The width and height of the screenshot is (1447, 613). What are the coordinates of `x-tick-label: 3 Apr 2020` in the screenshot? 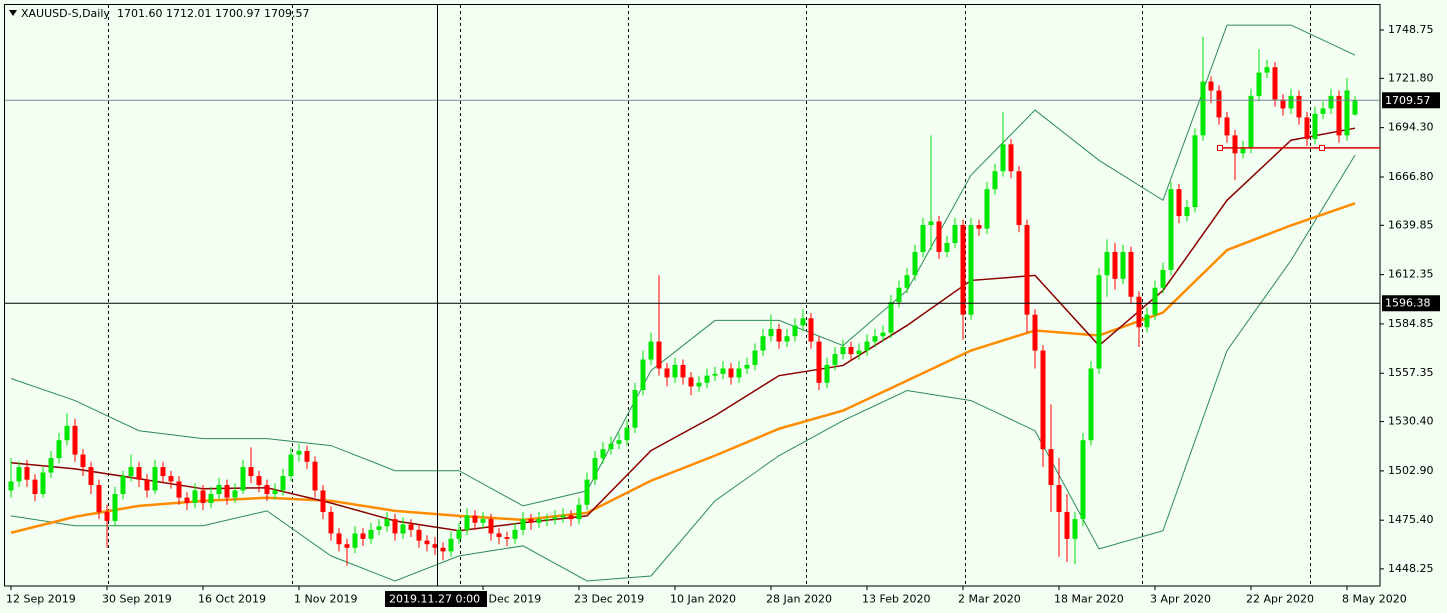 It's located at (1180, 599).